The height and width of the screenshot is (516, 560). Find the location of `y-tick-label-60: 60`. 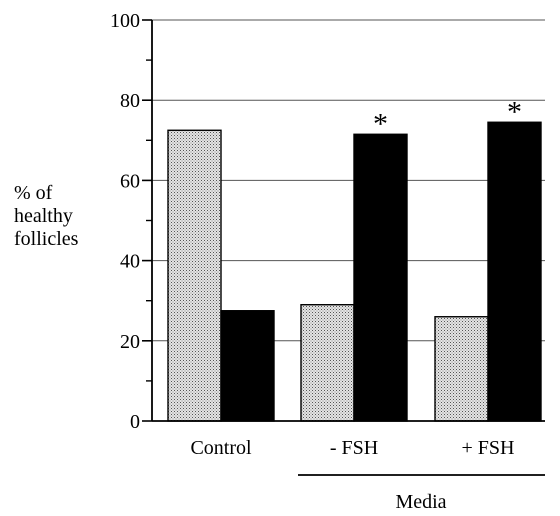

y-tick-label-60: 60 is located at coordinates (130, 181).